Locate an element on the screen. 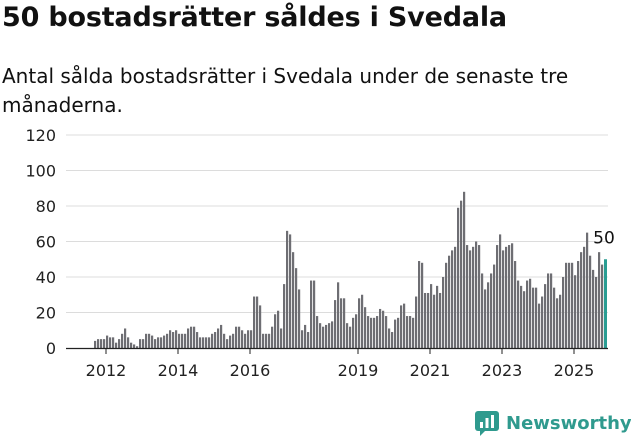  y-tick-label: 100 is located at coordinates (40, 171).